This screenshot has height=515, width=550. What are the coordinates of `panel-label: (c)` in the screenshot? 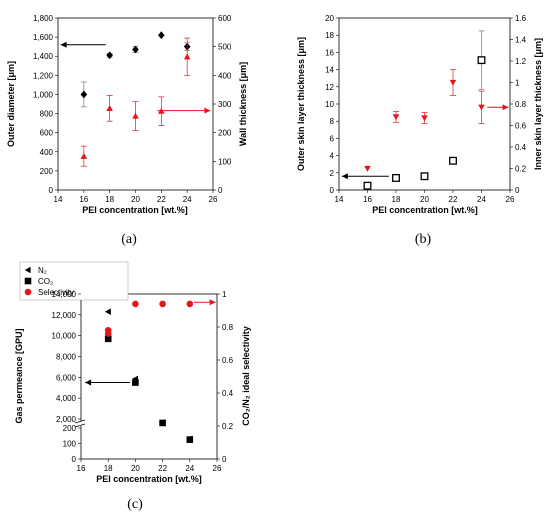 It's located at (135, 504).